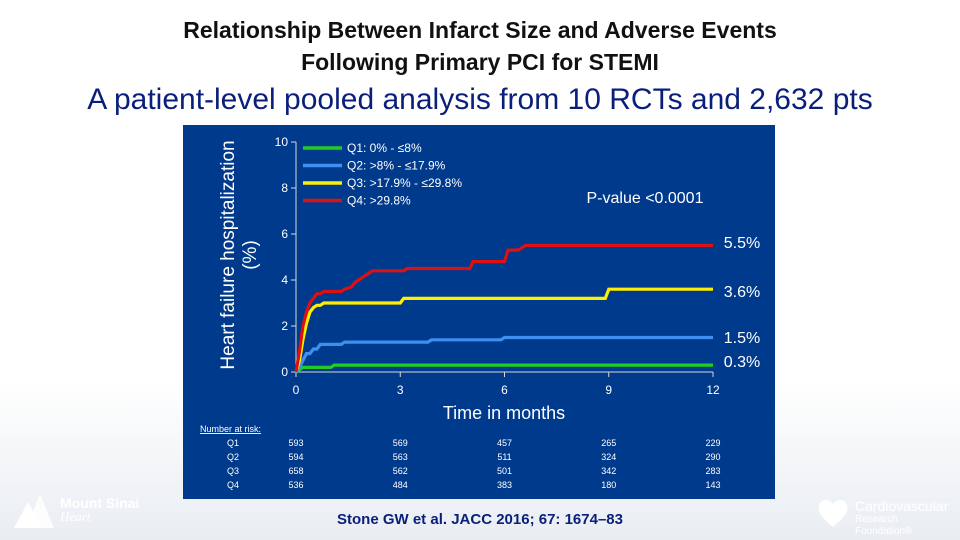 This screenshot has height=540, width=960. I want to click on risk-count-cell: 290, so click(712, 457).